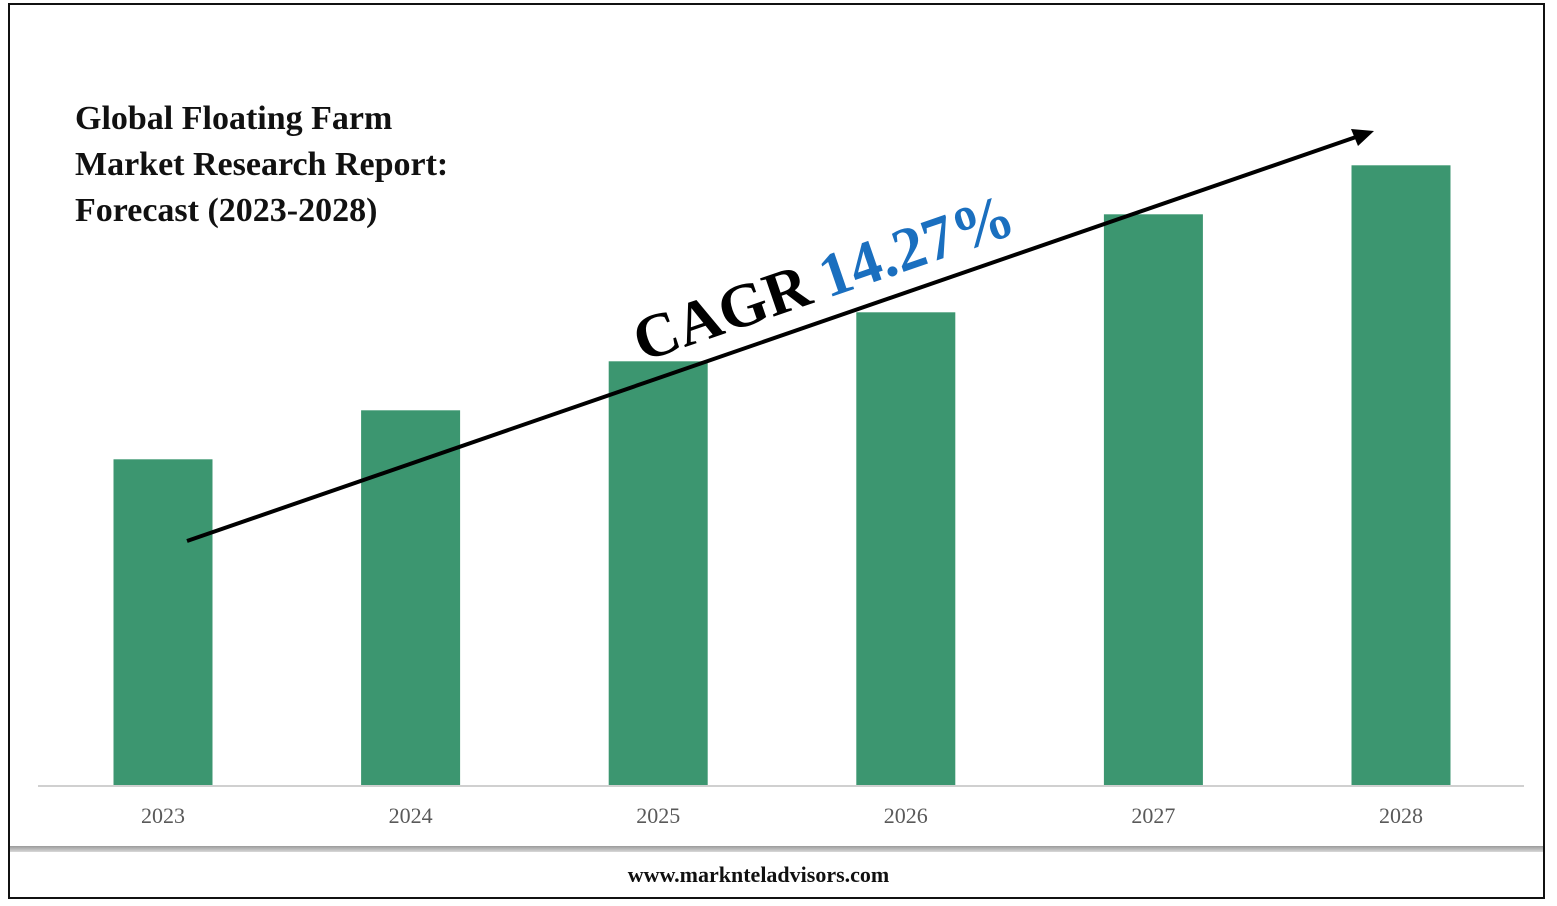  What do you see at coordinates (234, 118) in the screenshot?
I see `chart-title-line-1: Global Floating Farm` at bounding box center [234, 118].